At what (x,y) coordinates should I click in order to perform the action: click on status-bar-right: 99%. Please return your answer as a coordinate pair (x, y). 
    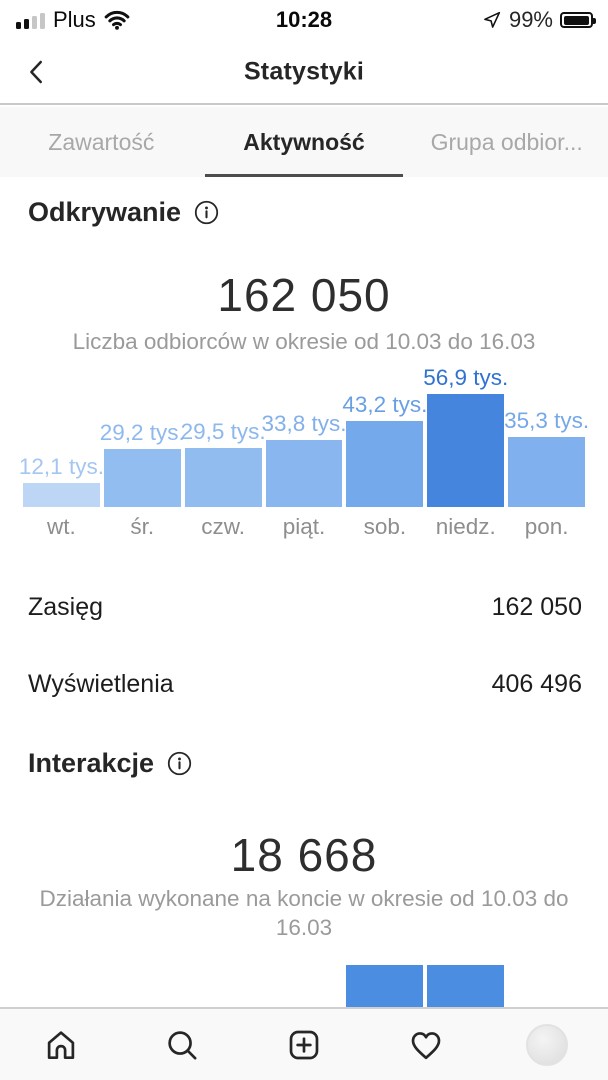
    Looking at the image, I should click on (539, 20).